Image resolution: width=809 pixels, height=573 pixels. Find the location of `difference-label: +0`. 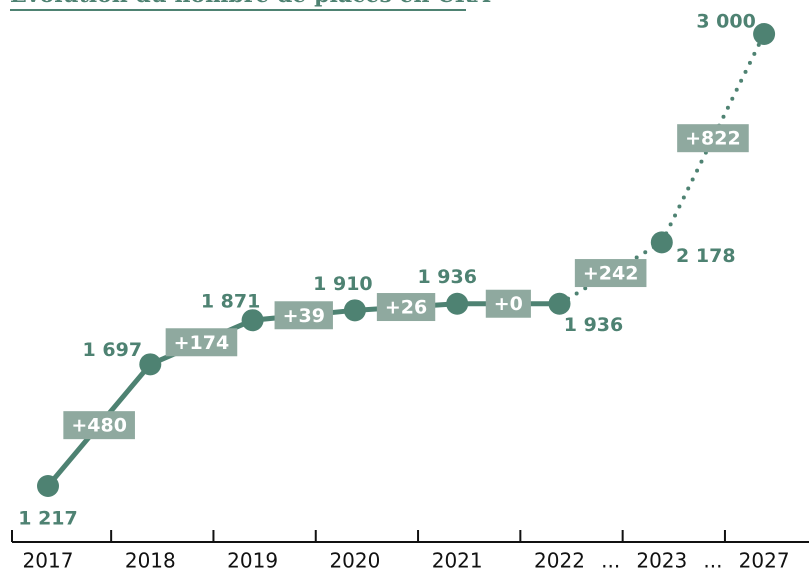

difference-label: +0 is located at coordinates (508, 303).